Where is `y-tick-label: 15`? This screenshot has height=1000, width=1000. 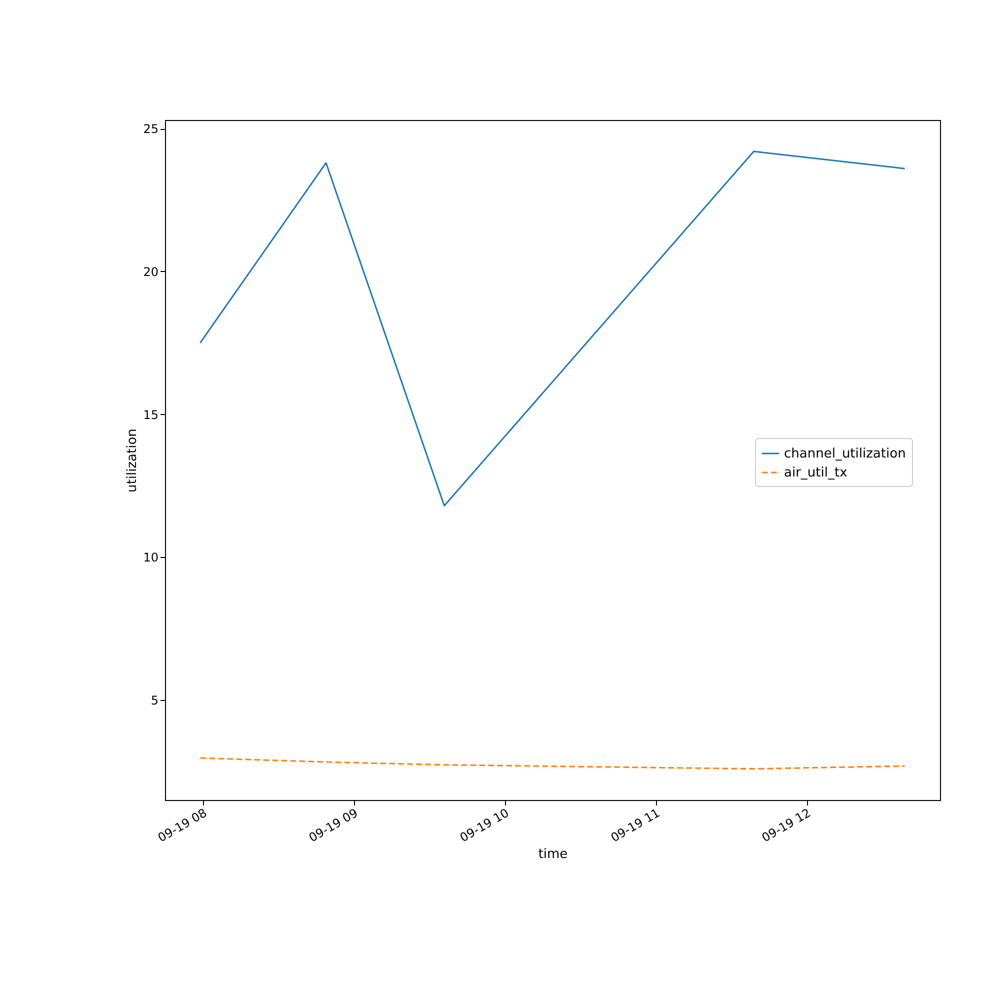 y-tick-label: 15 is located at coordinates (150, 415).